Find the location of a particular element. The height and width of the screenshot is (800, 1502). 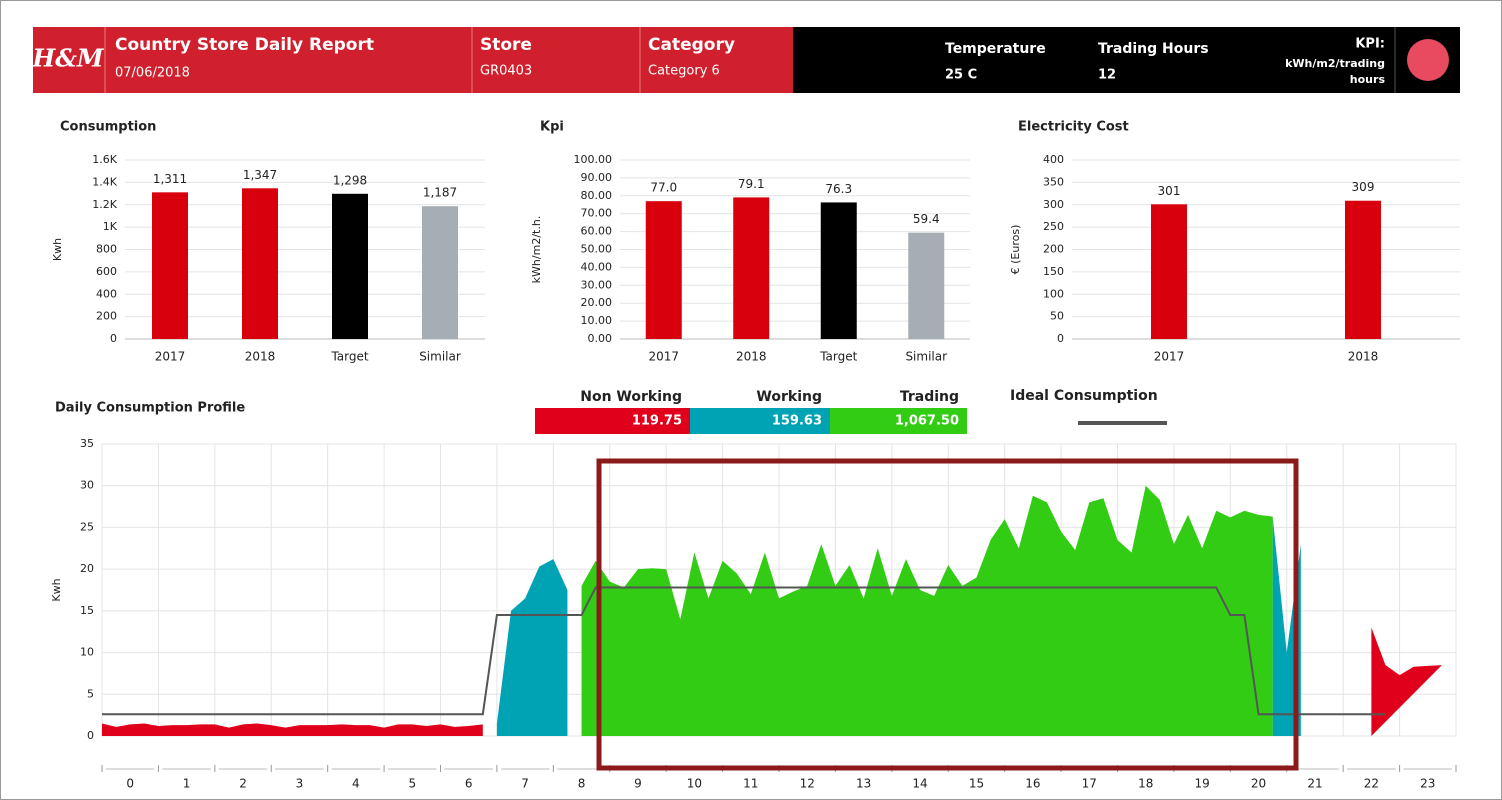

y-tick-label: 30.00 is located at coordinates (597, 284).